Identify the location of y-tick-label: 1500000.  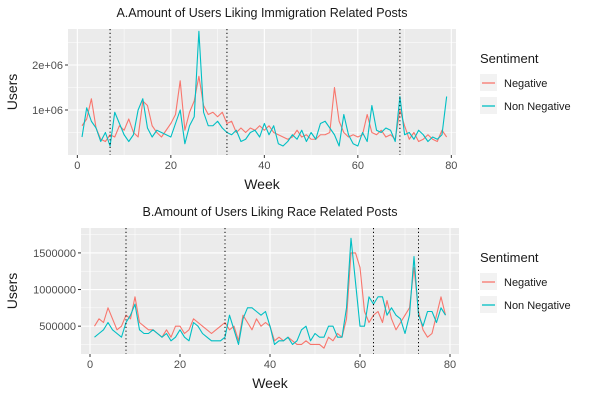
(54, 254).